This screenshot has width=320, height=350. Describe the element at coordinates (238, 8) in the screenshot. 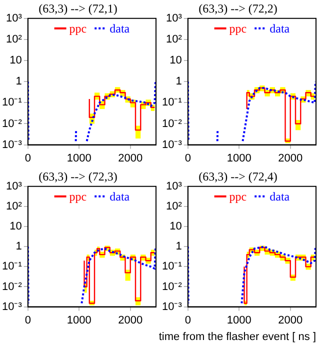

I see `chart-title: (63,3) --> (72,2)` at that location.